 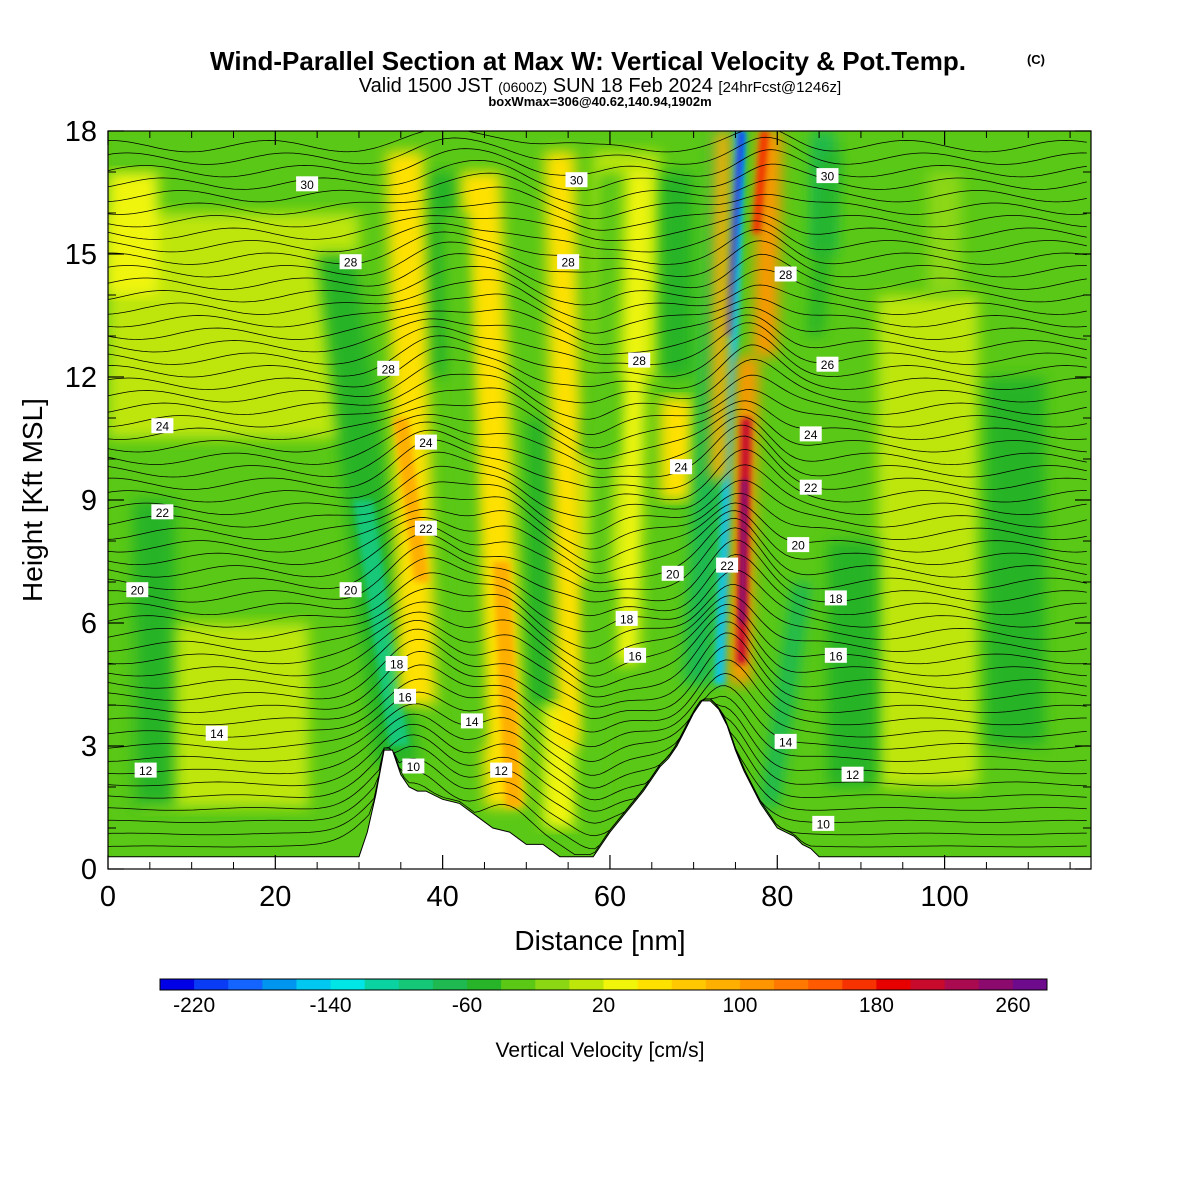 I want to click on y-tick-label: 15, so click(x=81, y=255).